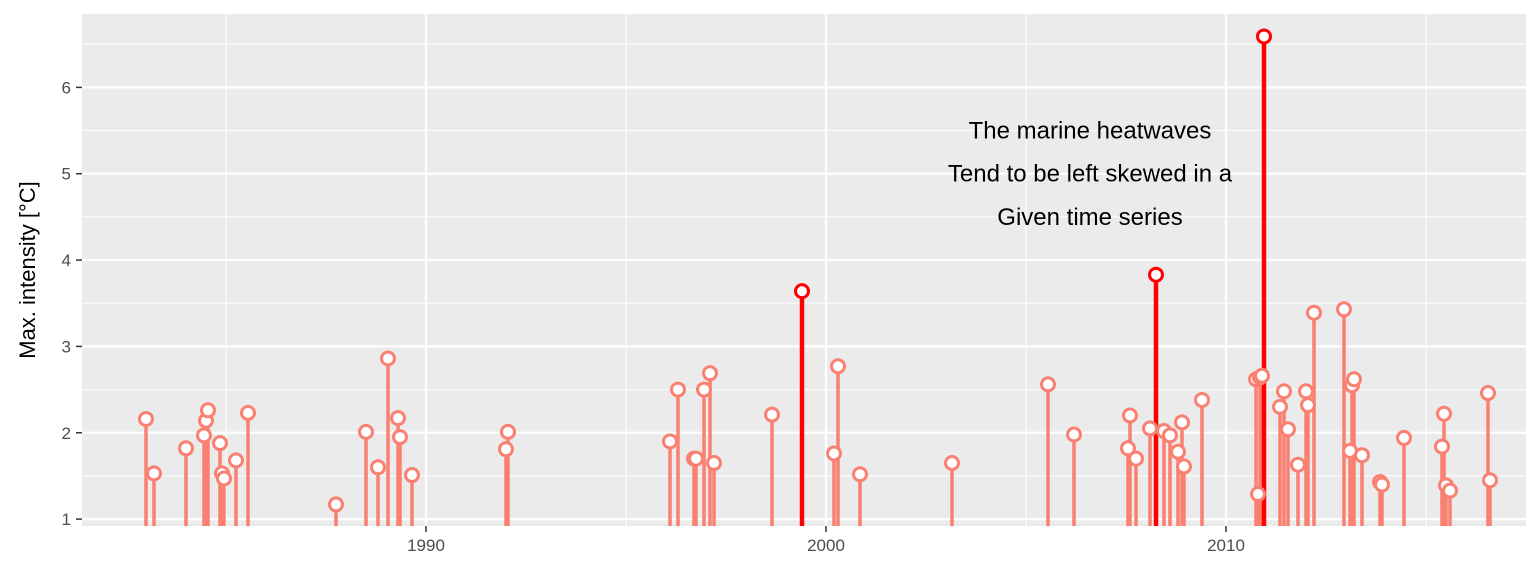  What do you see at coordinates (72, 303) in the screenshot?
I see `y-axis-ticks: 1 2 3 4 5 6` at bounding box center [72, 303].